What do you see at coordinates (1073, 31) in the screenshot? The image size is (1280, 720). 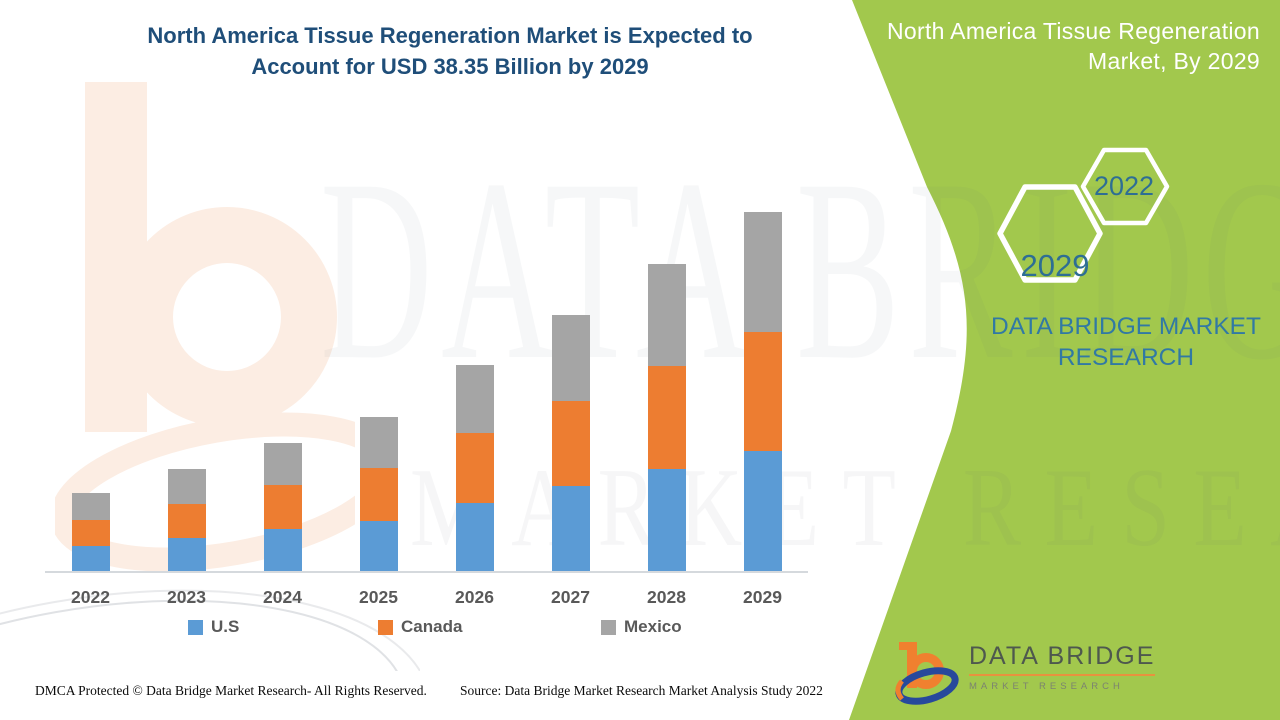 I see `side-panel-title-line1: North America Tissue Regeneration` at bounding box center [1073, 31].